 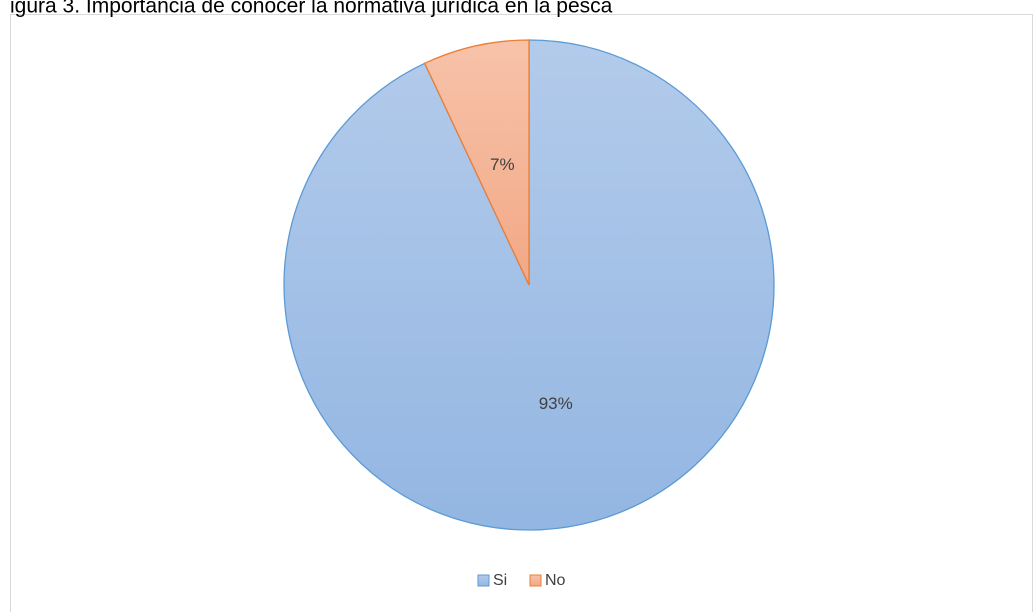 I want to click on title-band, so click(x=517, y=7).